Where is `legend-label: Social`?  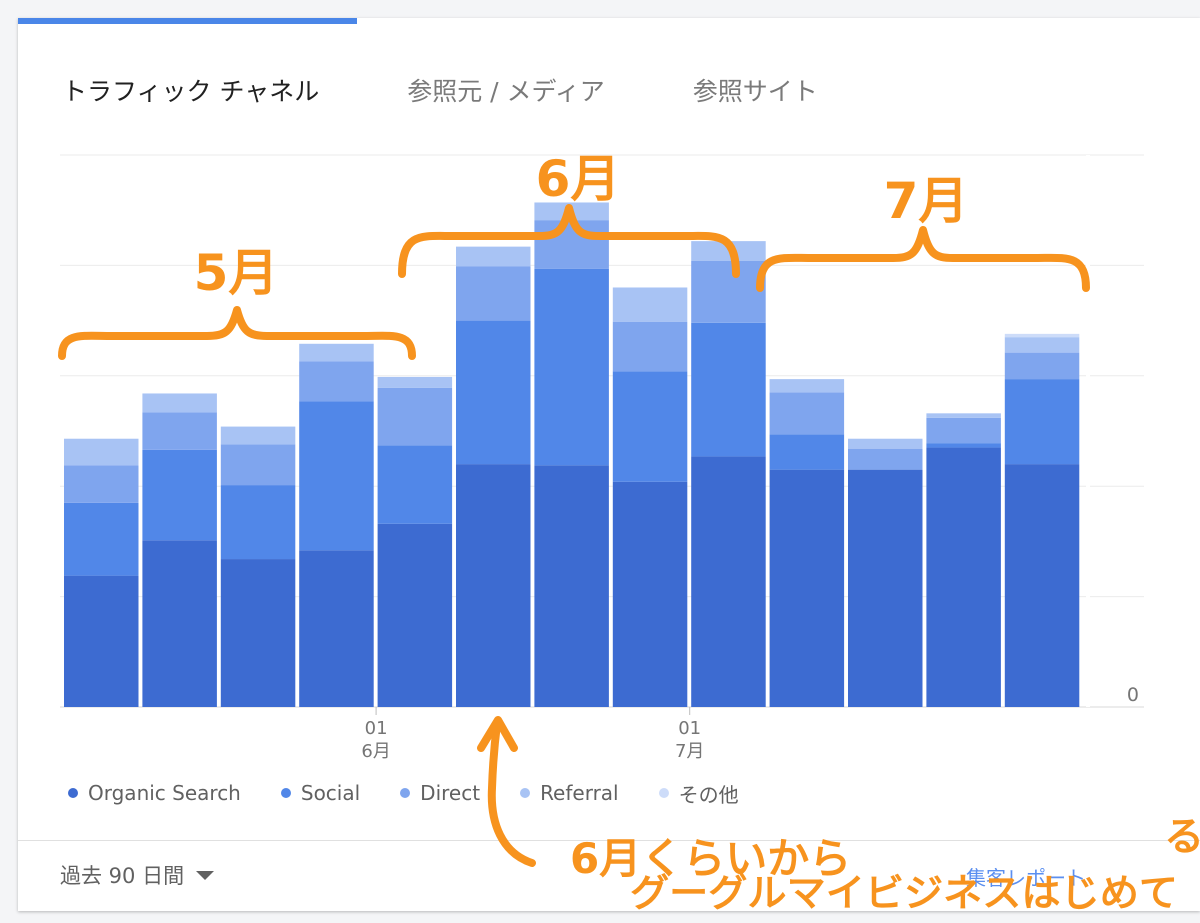
legend-label: Social is located at coordinates (330, 793).